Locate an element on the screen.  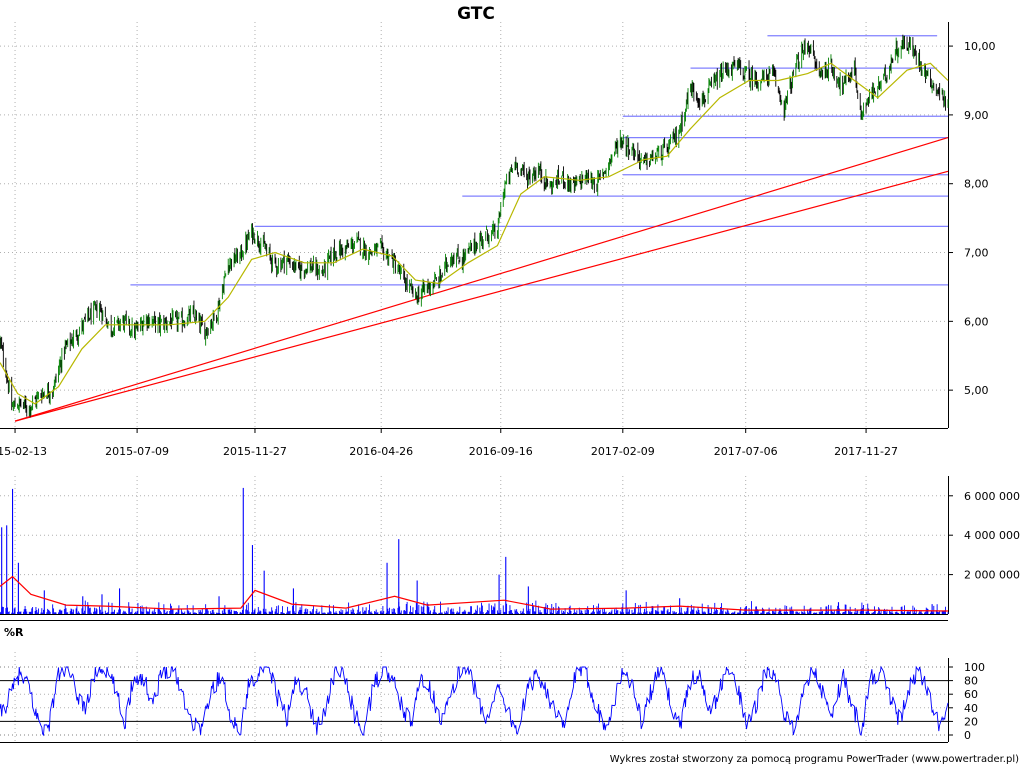
williams-r-reference-lines is located at coordinates (474, 701).